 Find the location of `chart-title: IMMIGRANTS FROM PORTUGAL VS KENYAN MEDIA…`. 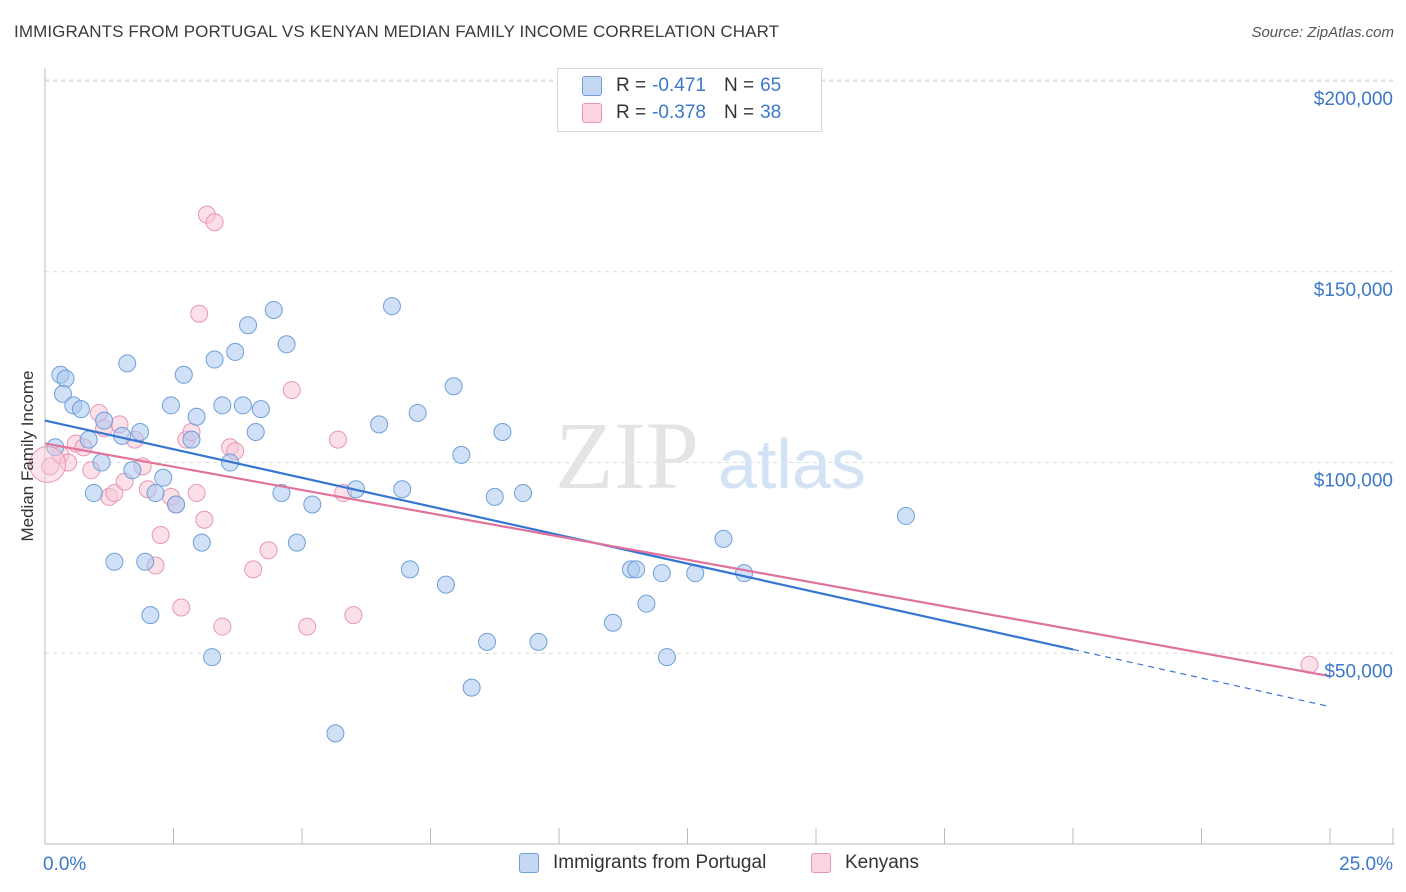

chart-title: IMMIGRANTS FROM PORTUGAL VS KENYAN MEDIA… is located at coordinates (397, 31).